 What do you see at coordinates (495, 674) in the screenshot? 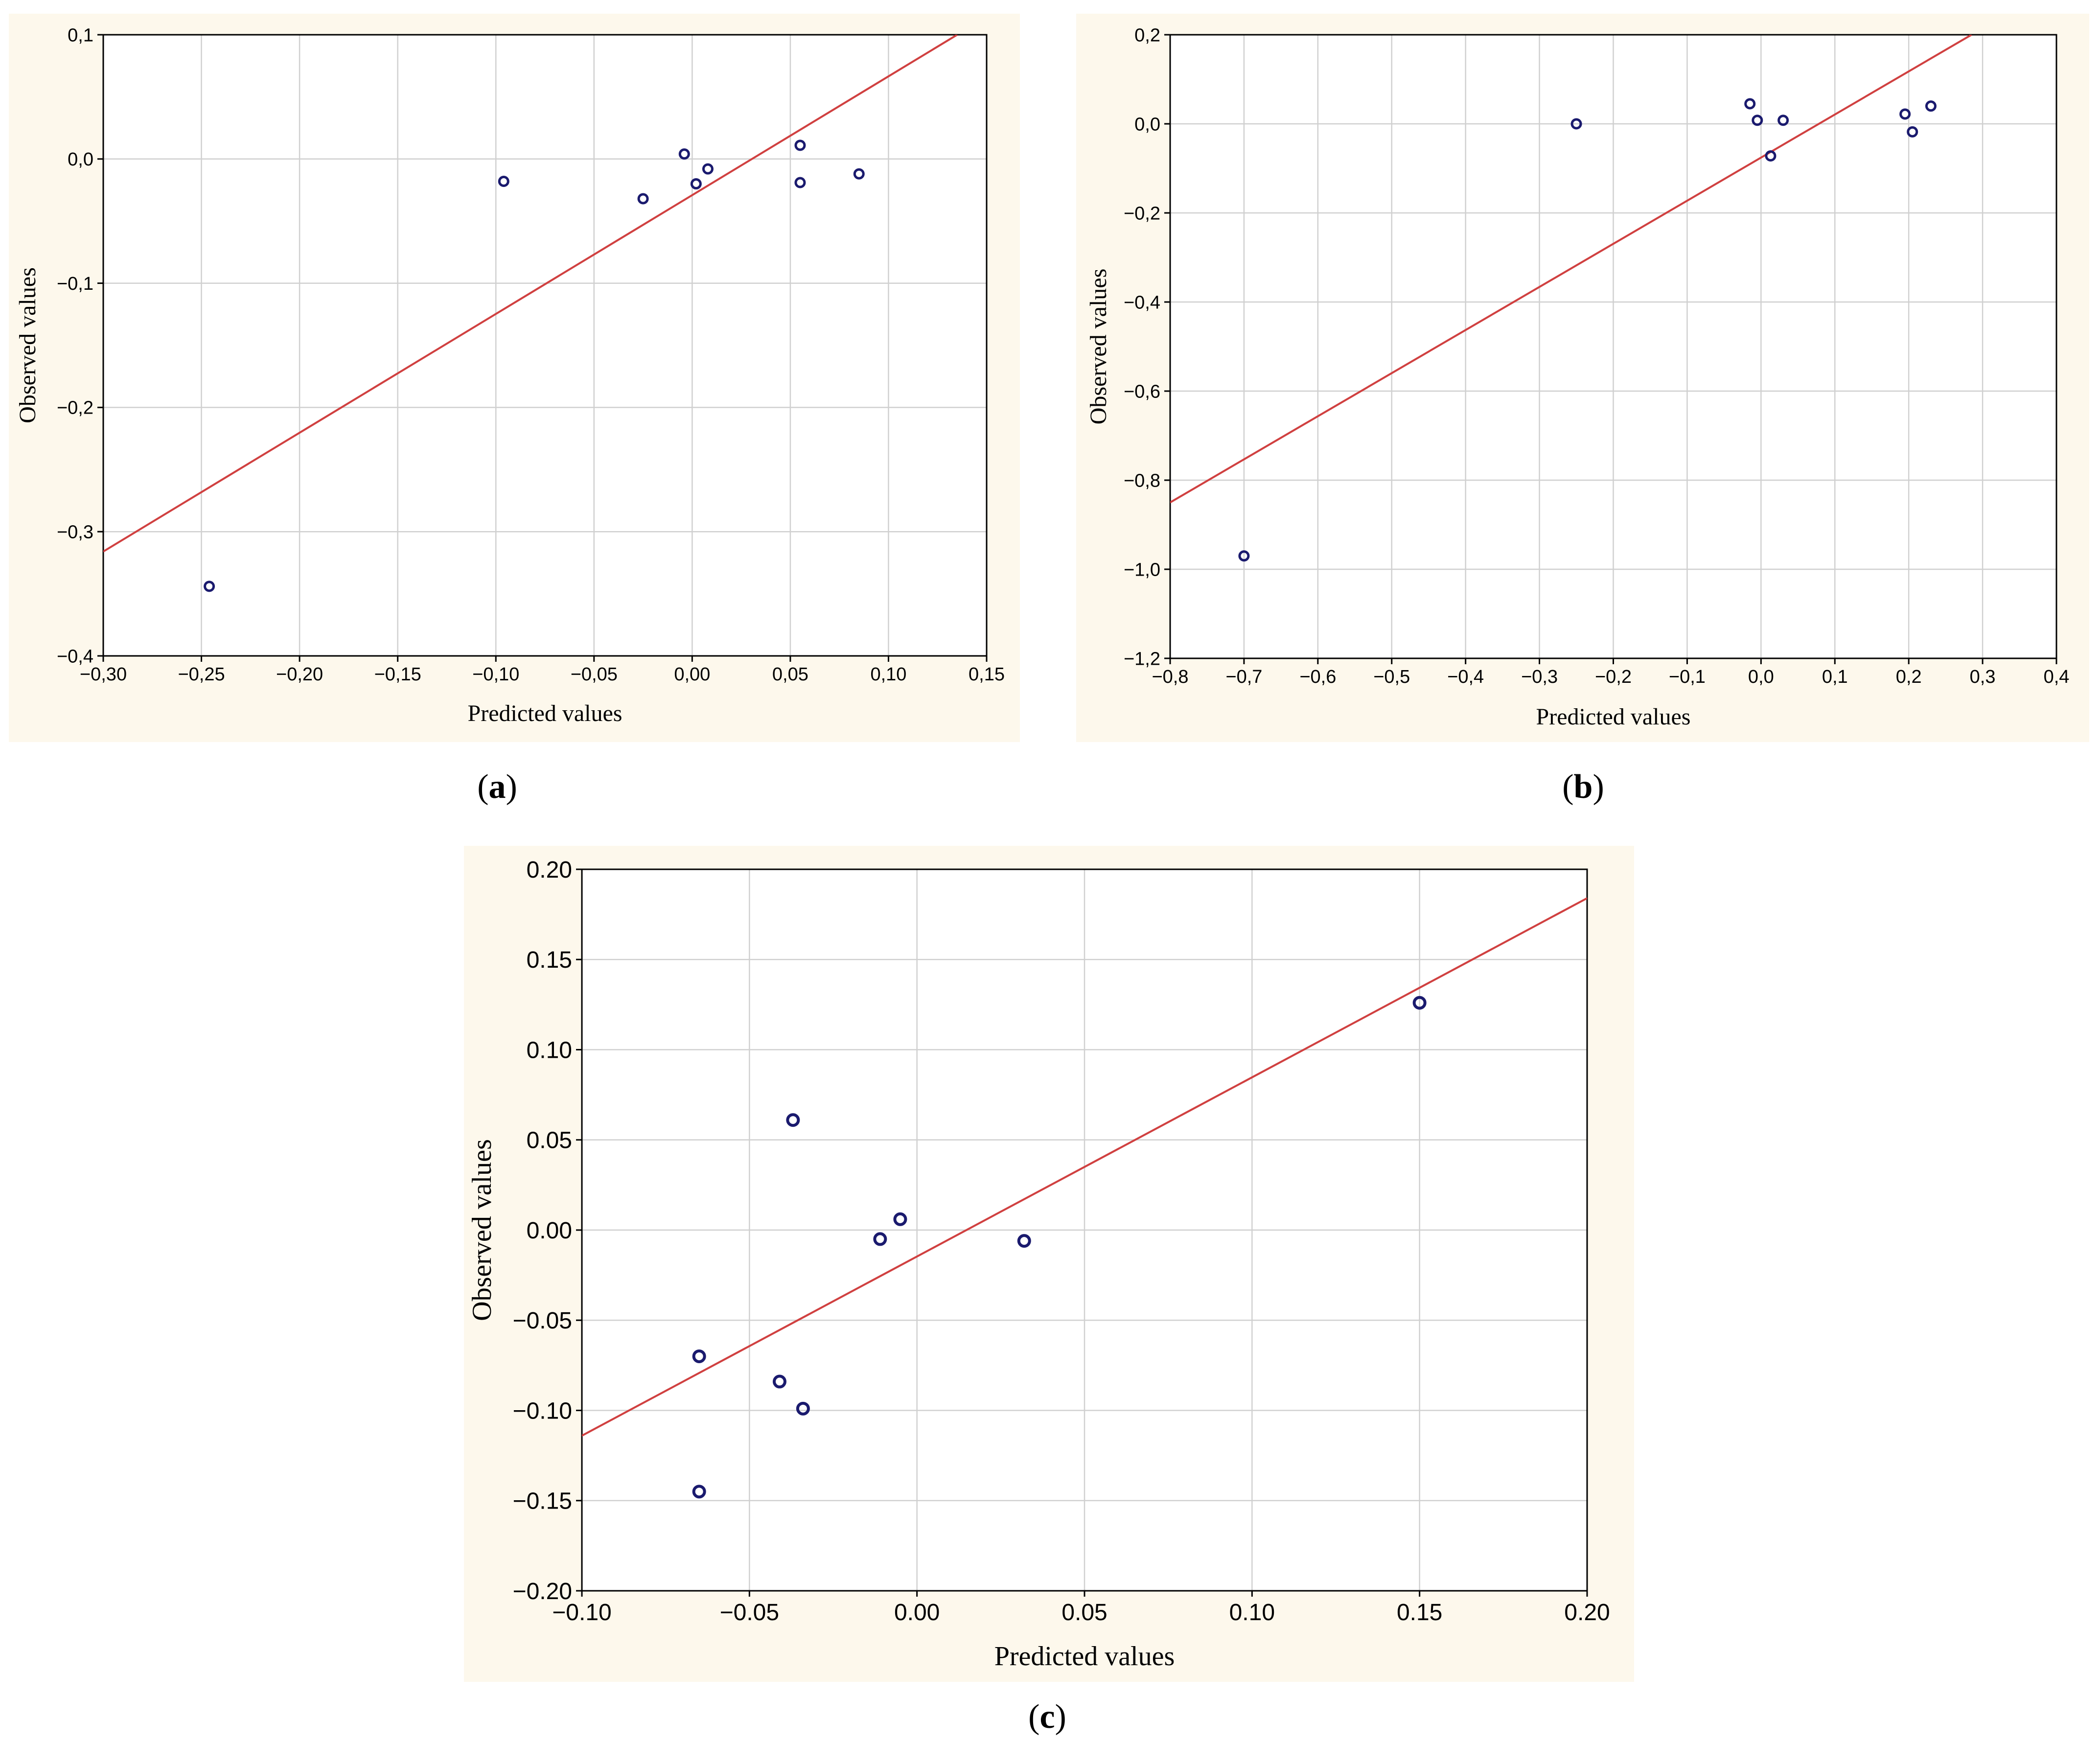
I see `x-tick-label: −0,10` at bounding box center [495, 674].